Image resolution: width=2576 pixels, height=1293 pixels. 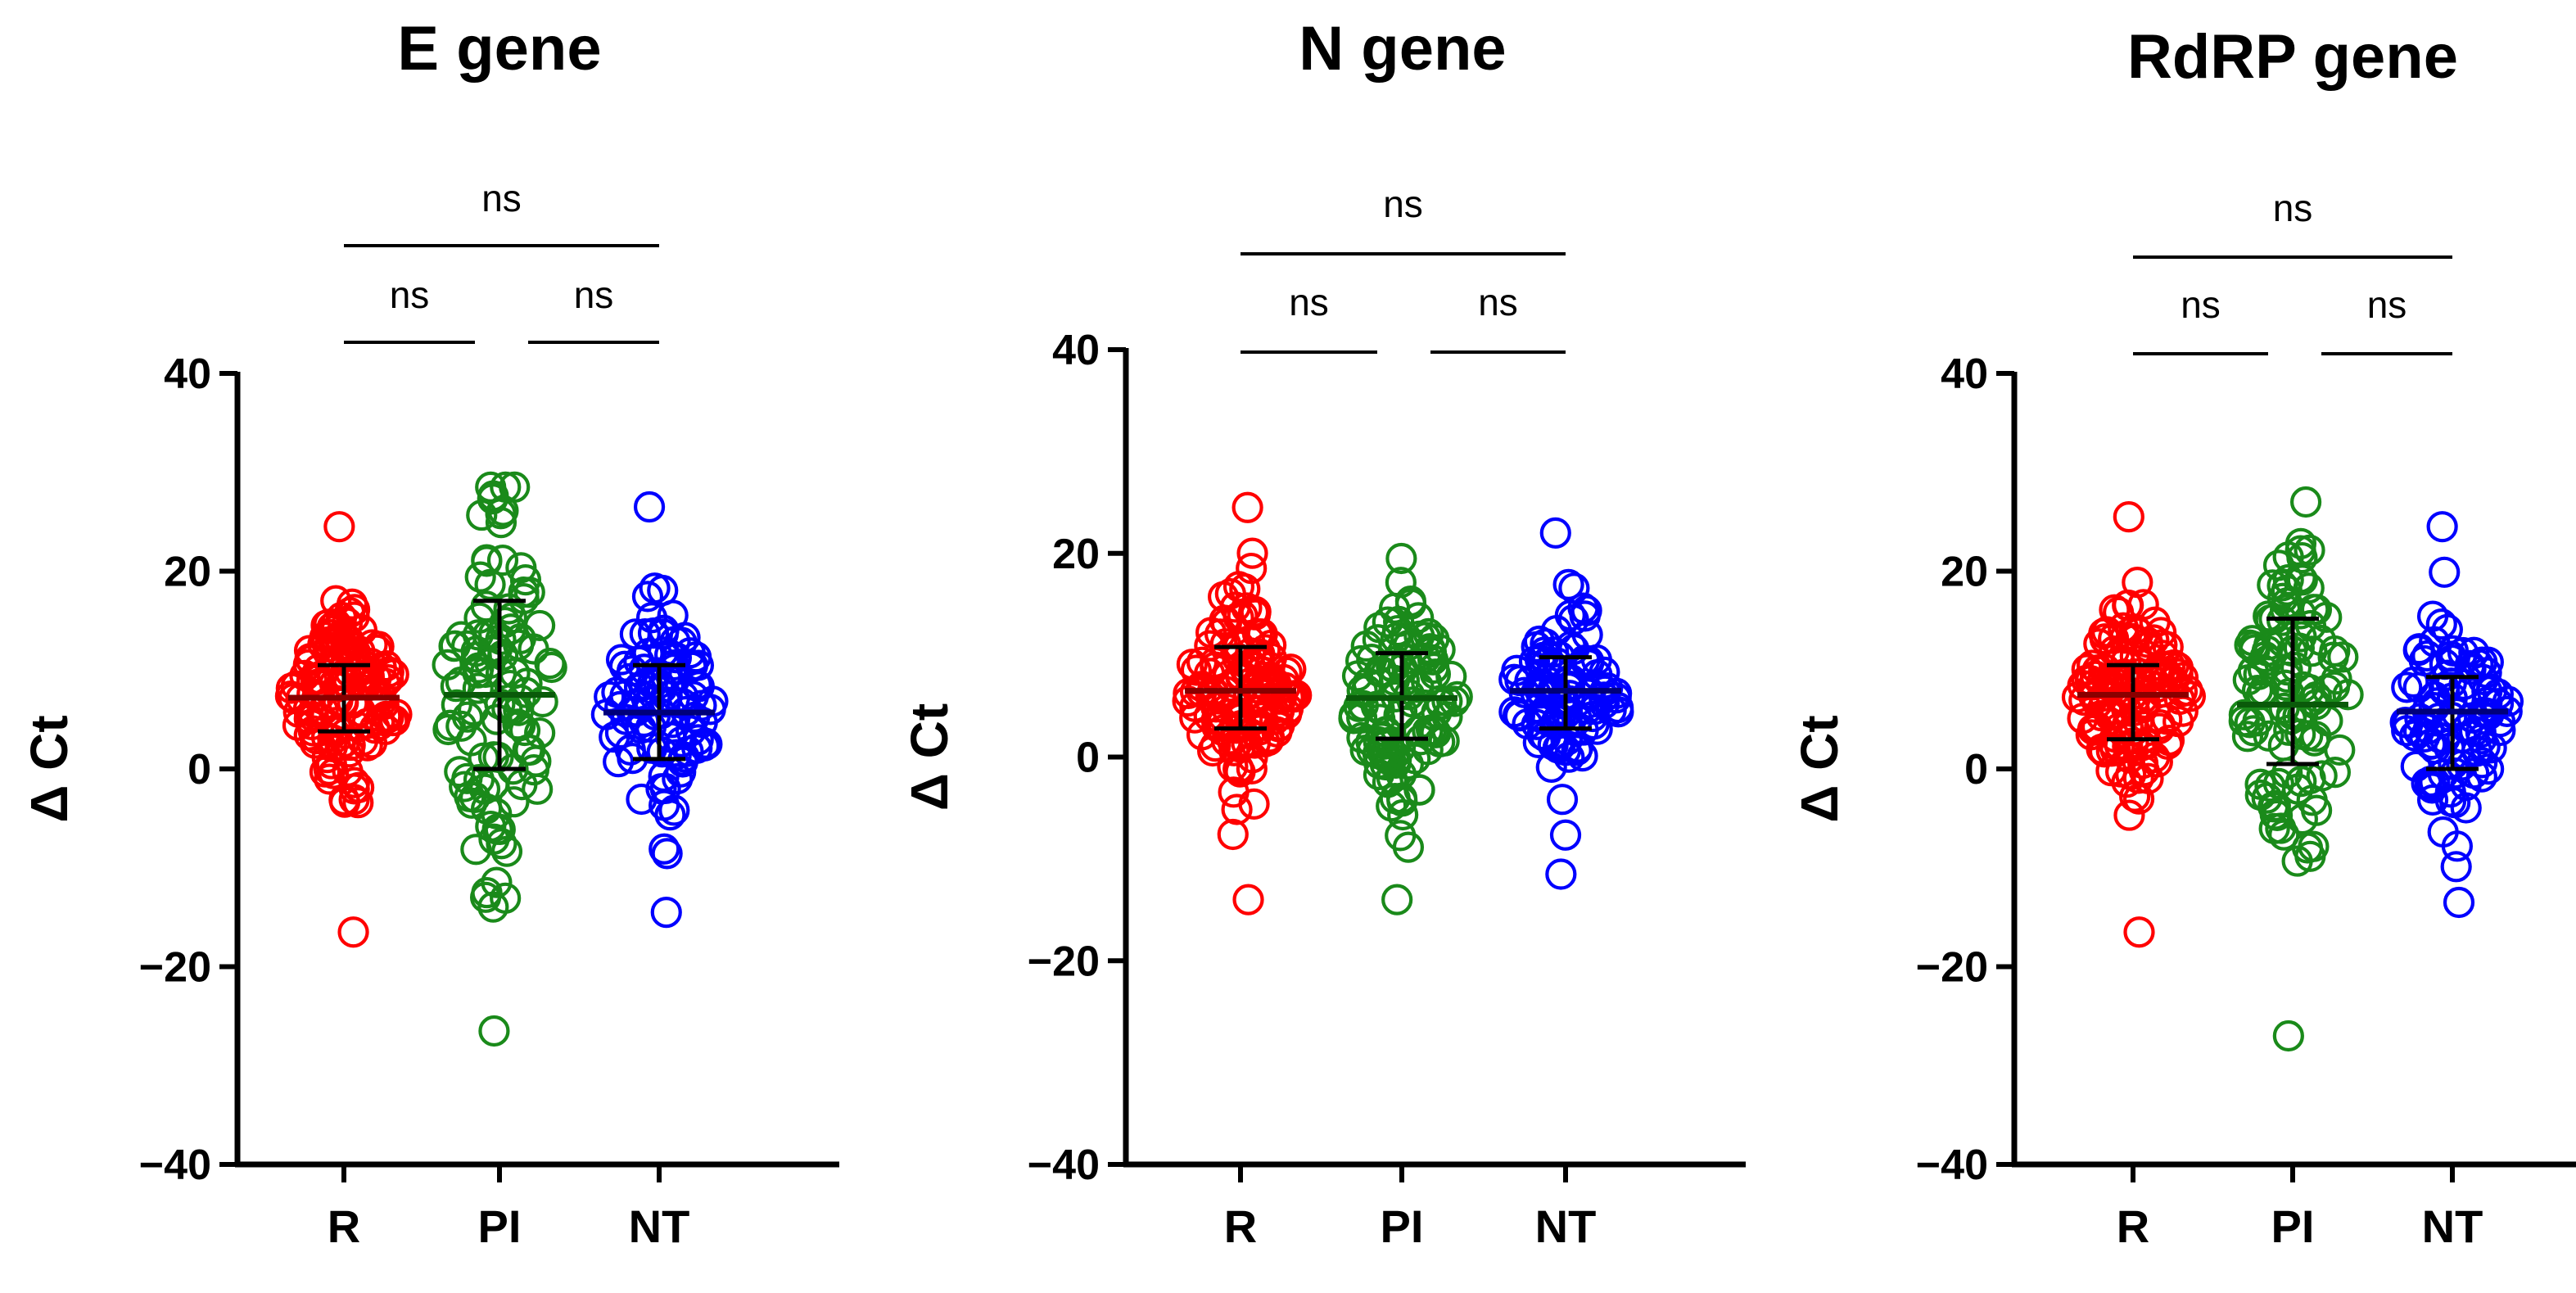 What do you see at coordinates (1076, 351) in the screenshot?
I see `y-tick-label: 40` at bounding box center [1076, 351].